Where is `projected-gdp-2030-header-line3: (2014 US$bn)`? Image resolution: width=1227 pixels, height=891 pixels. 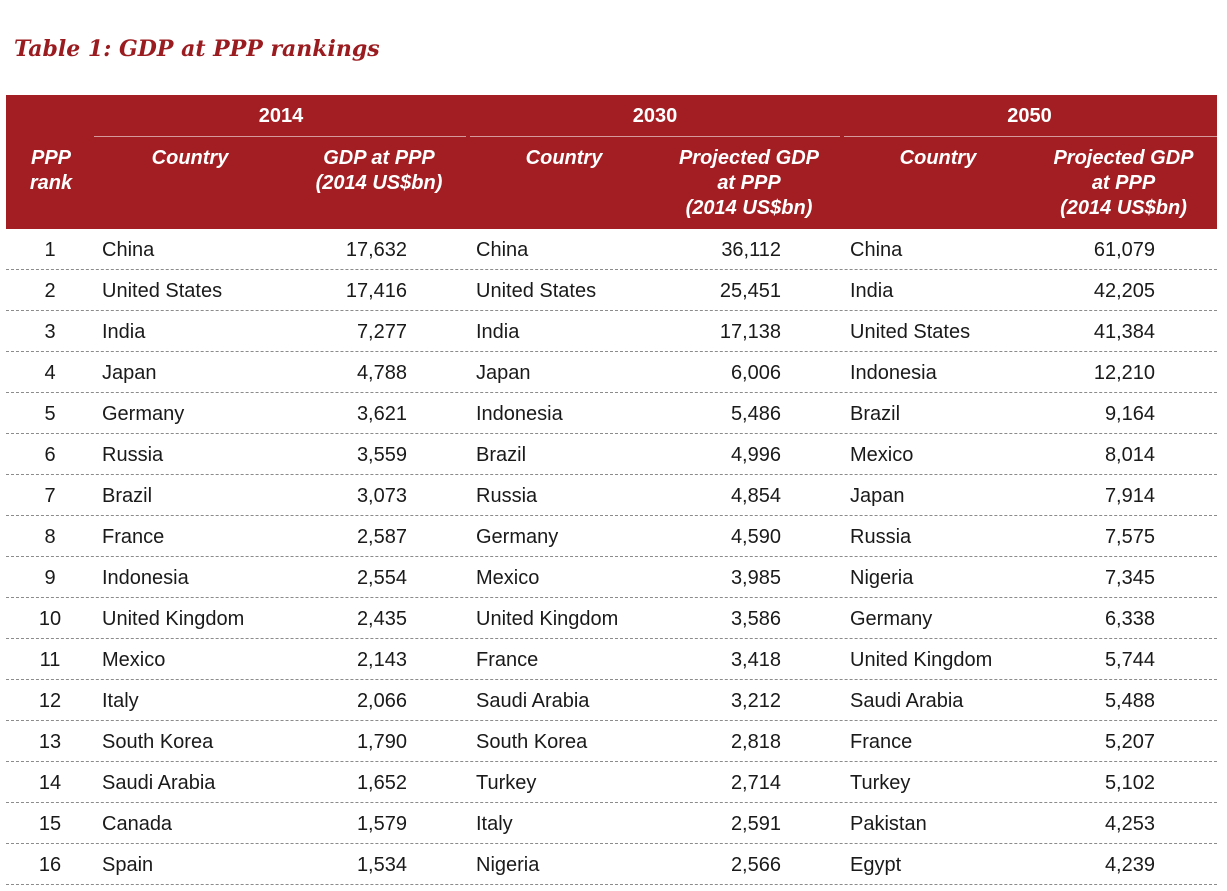
projected-gdp-2030-header-line3: (2014 US$bn) is located at coordinates (749, 208).